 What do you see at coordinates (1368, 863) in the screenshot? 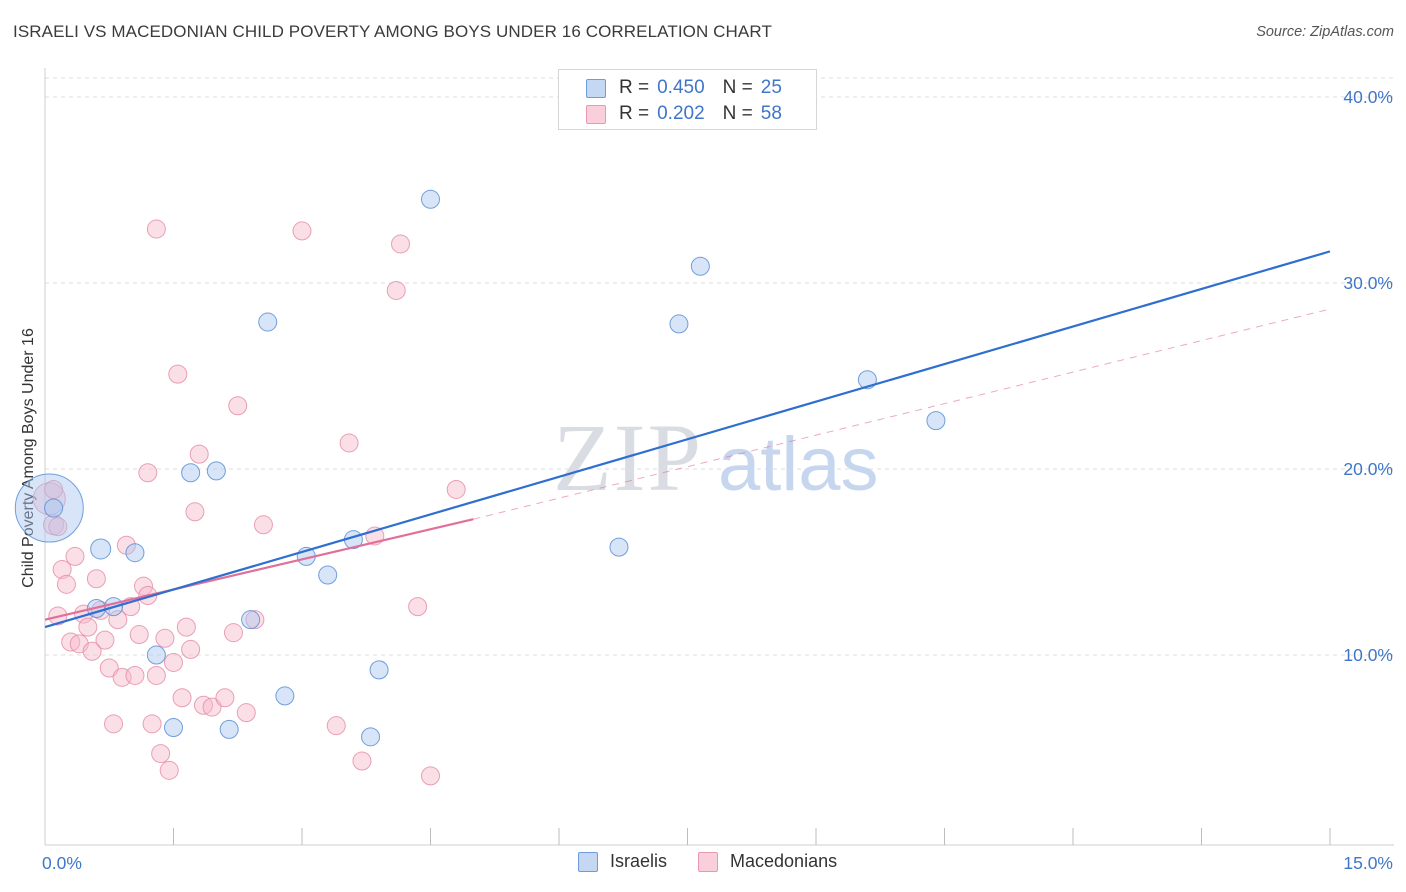
I see `x-tick-label: 15.0%` at bounding box center [1368, 863].